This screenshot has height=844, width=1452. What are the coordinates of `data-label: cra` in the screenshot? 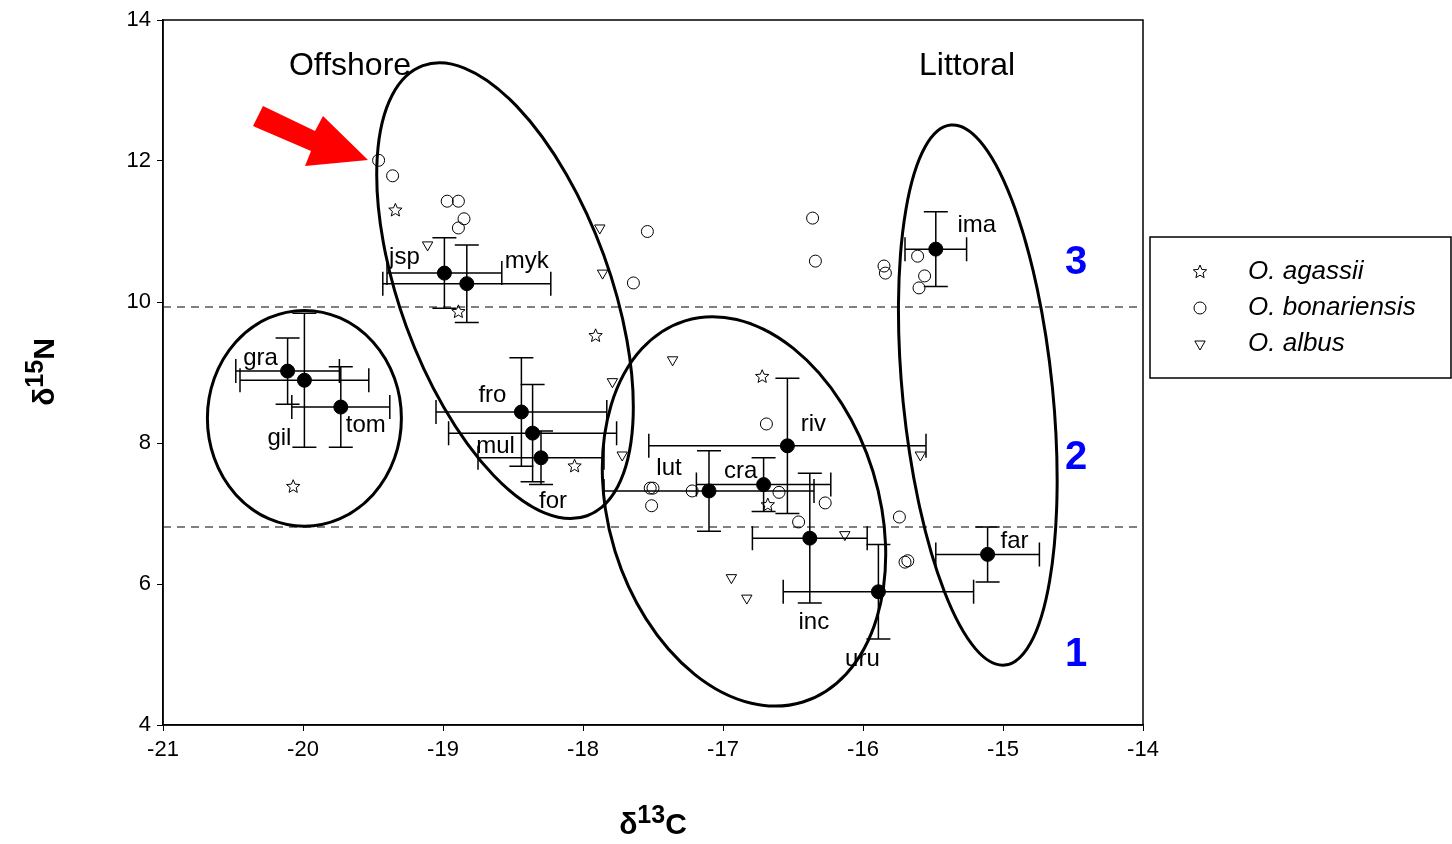 It's located at (740, 470).